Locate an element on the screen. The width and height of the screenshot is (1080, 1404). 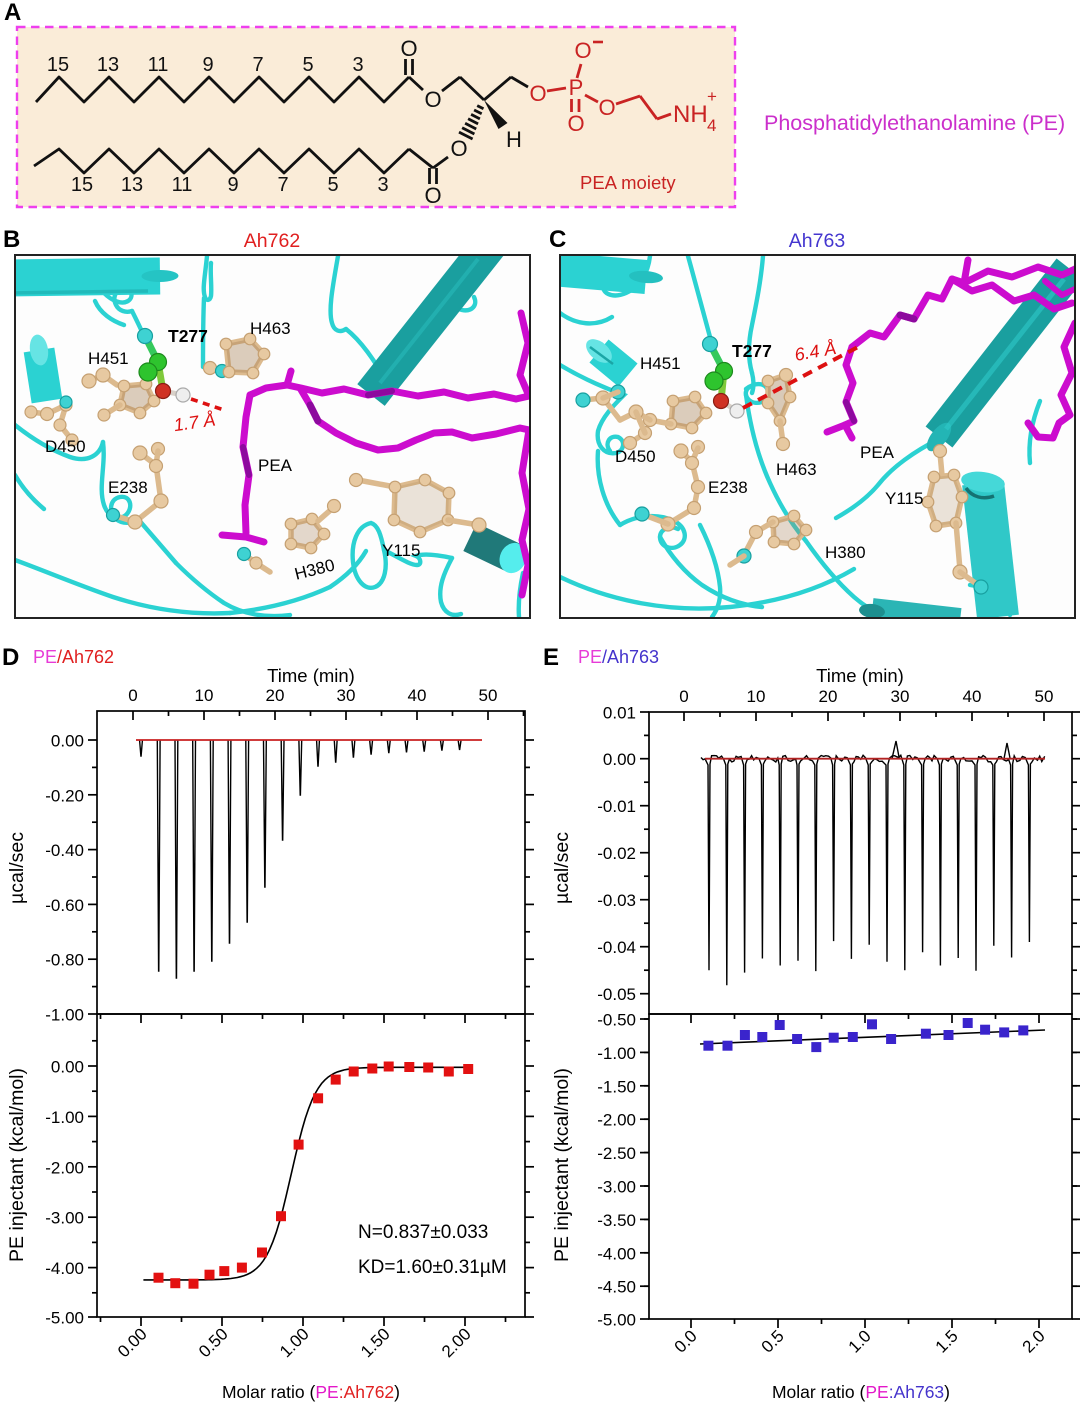
svg-text: Molar ratio (PE:Ah763) is located at coordinates (861, 1392).